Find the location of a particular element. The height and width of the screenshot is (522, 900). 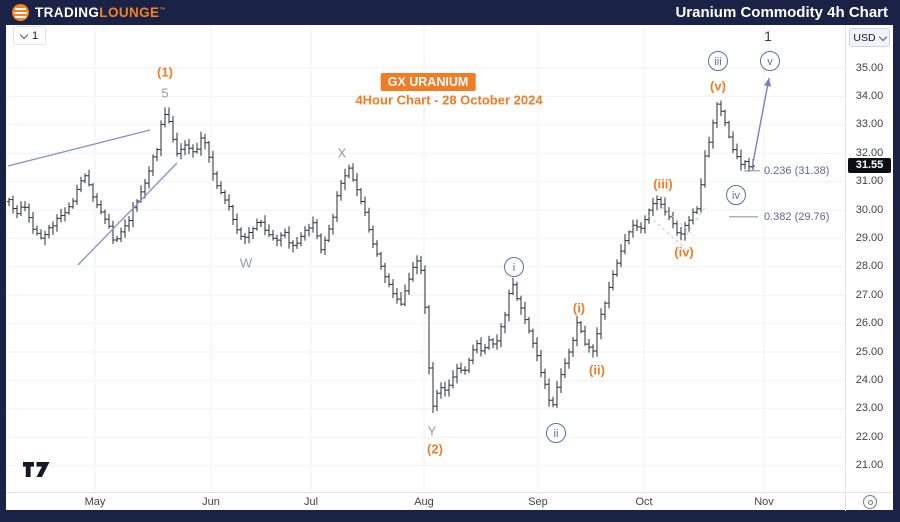

elliott-wave-label: Y is located at coordinates (432, 431).